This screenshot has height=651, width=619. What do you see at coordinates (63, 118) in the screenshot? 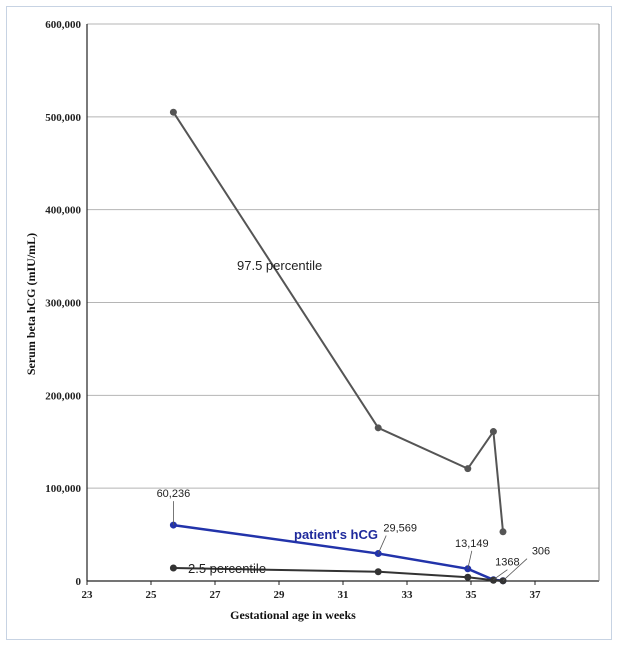
I see `y-tick-label: 500,000` at bounding box center [63, 118].